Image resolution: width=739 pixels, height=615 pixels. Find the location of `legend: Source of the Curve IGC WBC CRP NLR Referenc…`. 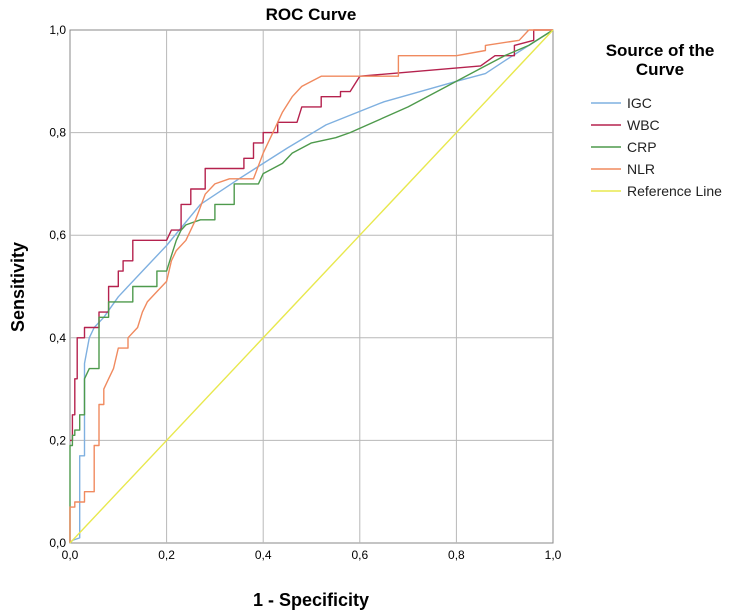

legend: Source of the Curve IGC WBC CRP NLR Referenc… is located at coordinates (656, 120).